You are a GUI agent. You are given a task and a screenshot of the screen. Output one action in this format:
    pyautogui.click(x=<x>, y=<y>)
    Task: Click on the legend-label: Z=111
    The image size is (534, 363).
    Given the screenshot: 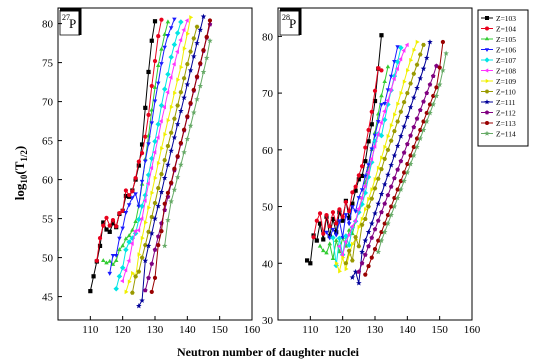 What is the action you would take?
    pyautogui.click(x=506, y=102)
    